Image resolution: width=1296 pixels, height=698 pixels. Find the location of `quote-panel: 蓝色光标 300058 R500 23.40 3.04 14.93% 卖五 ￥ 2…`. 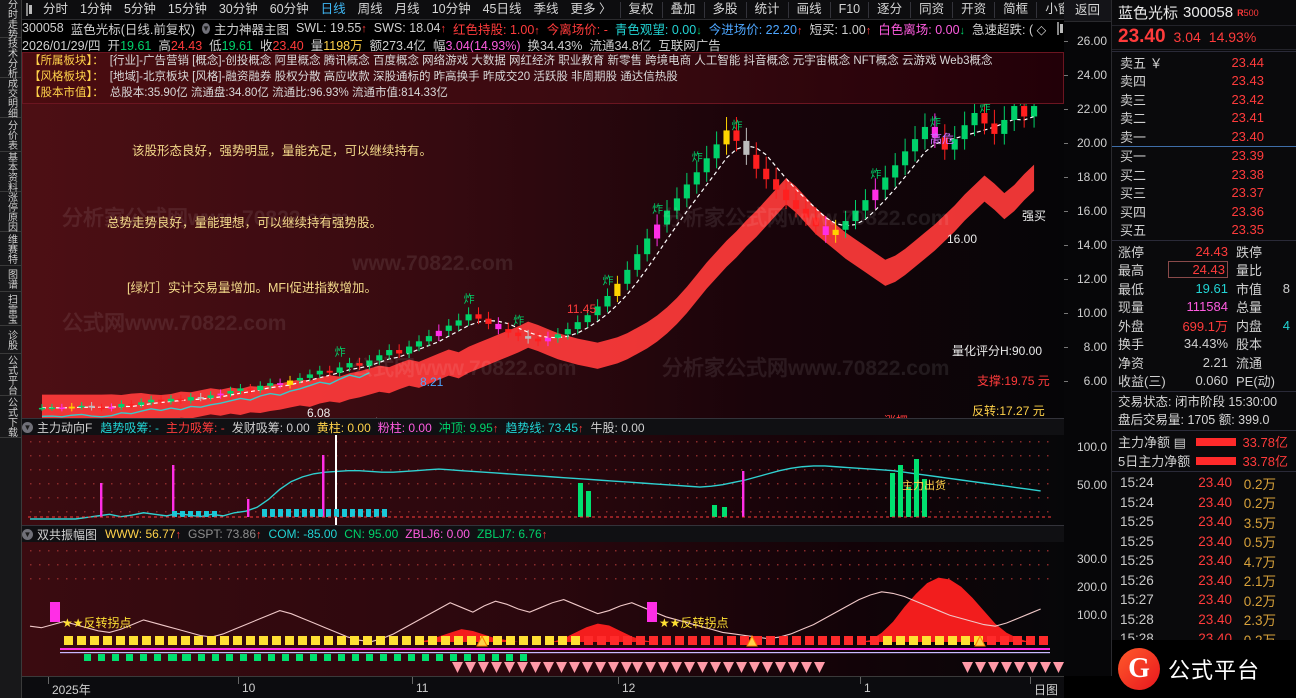

quote-panel: 蓝色光标 300058 R500 23.40 3.04 14.93% 卖五 ￥ 2… is located at coordinates (1204, 349).